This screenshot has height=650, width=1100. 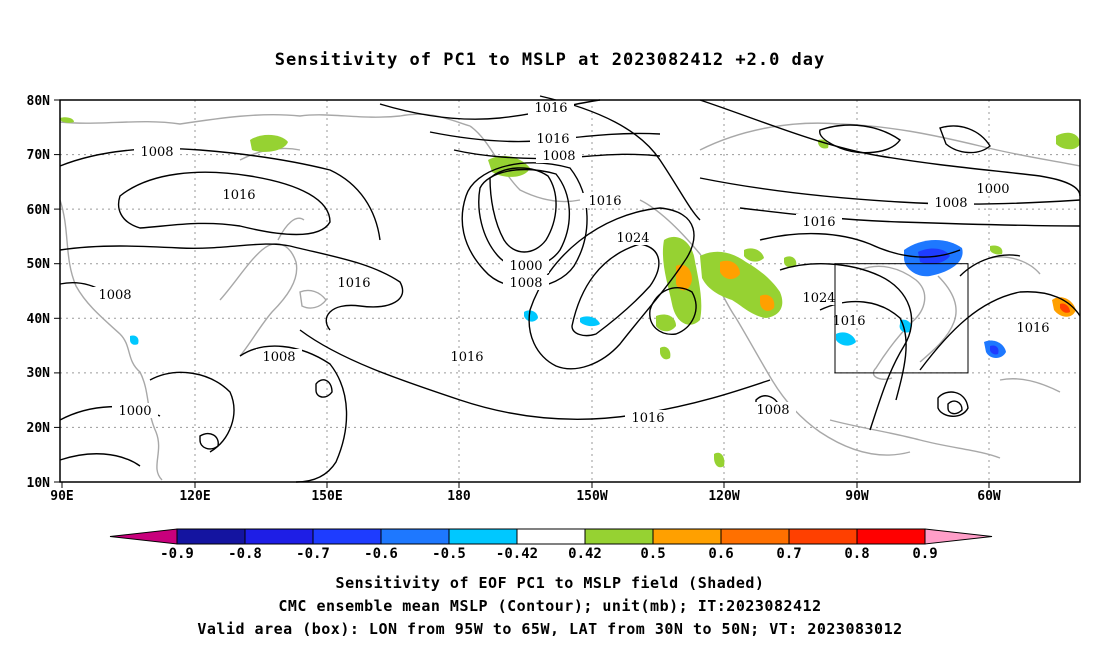 I want to click on lat-tick-label: 70N, so click(x=39, y=155).